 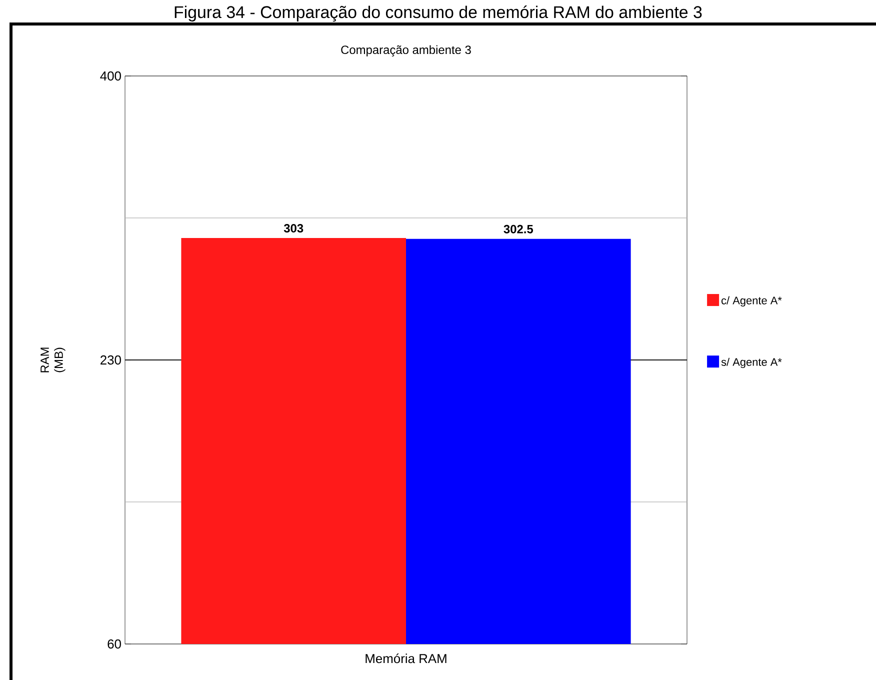 I want to click on legend-label: c/ Agente A*, so click(x=752, y=301).